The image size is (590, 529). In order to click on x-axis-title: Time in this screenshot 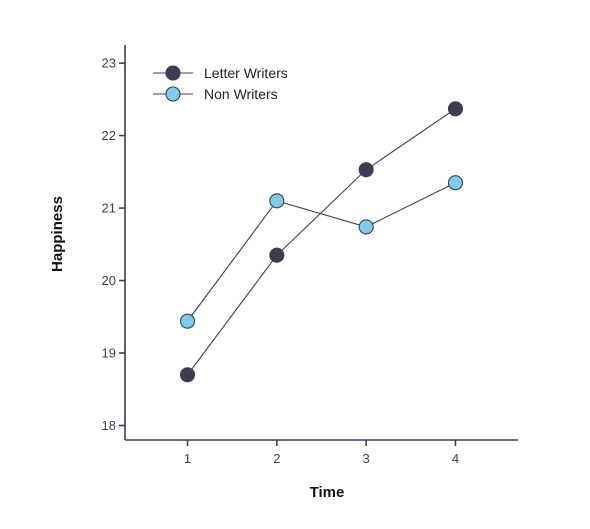, I will do `click(327, 492)`.